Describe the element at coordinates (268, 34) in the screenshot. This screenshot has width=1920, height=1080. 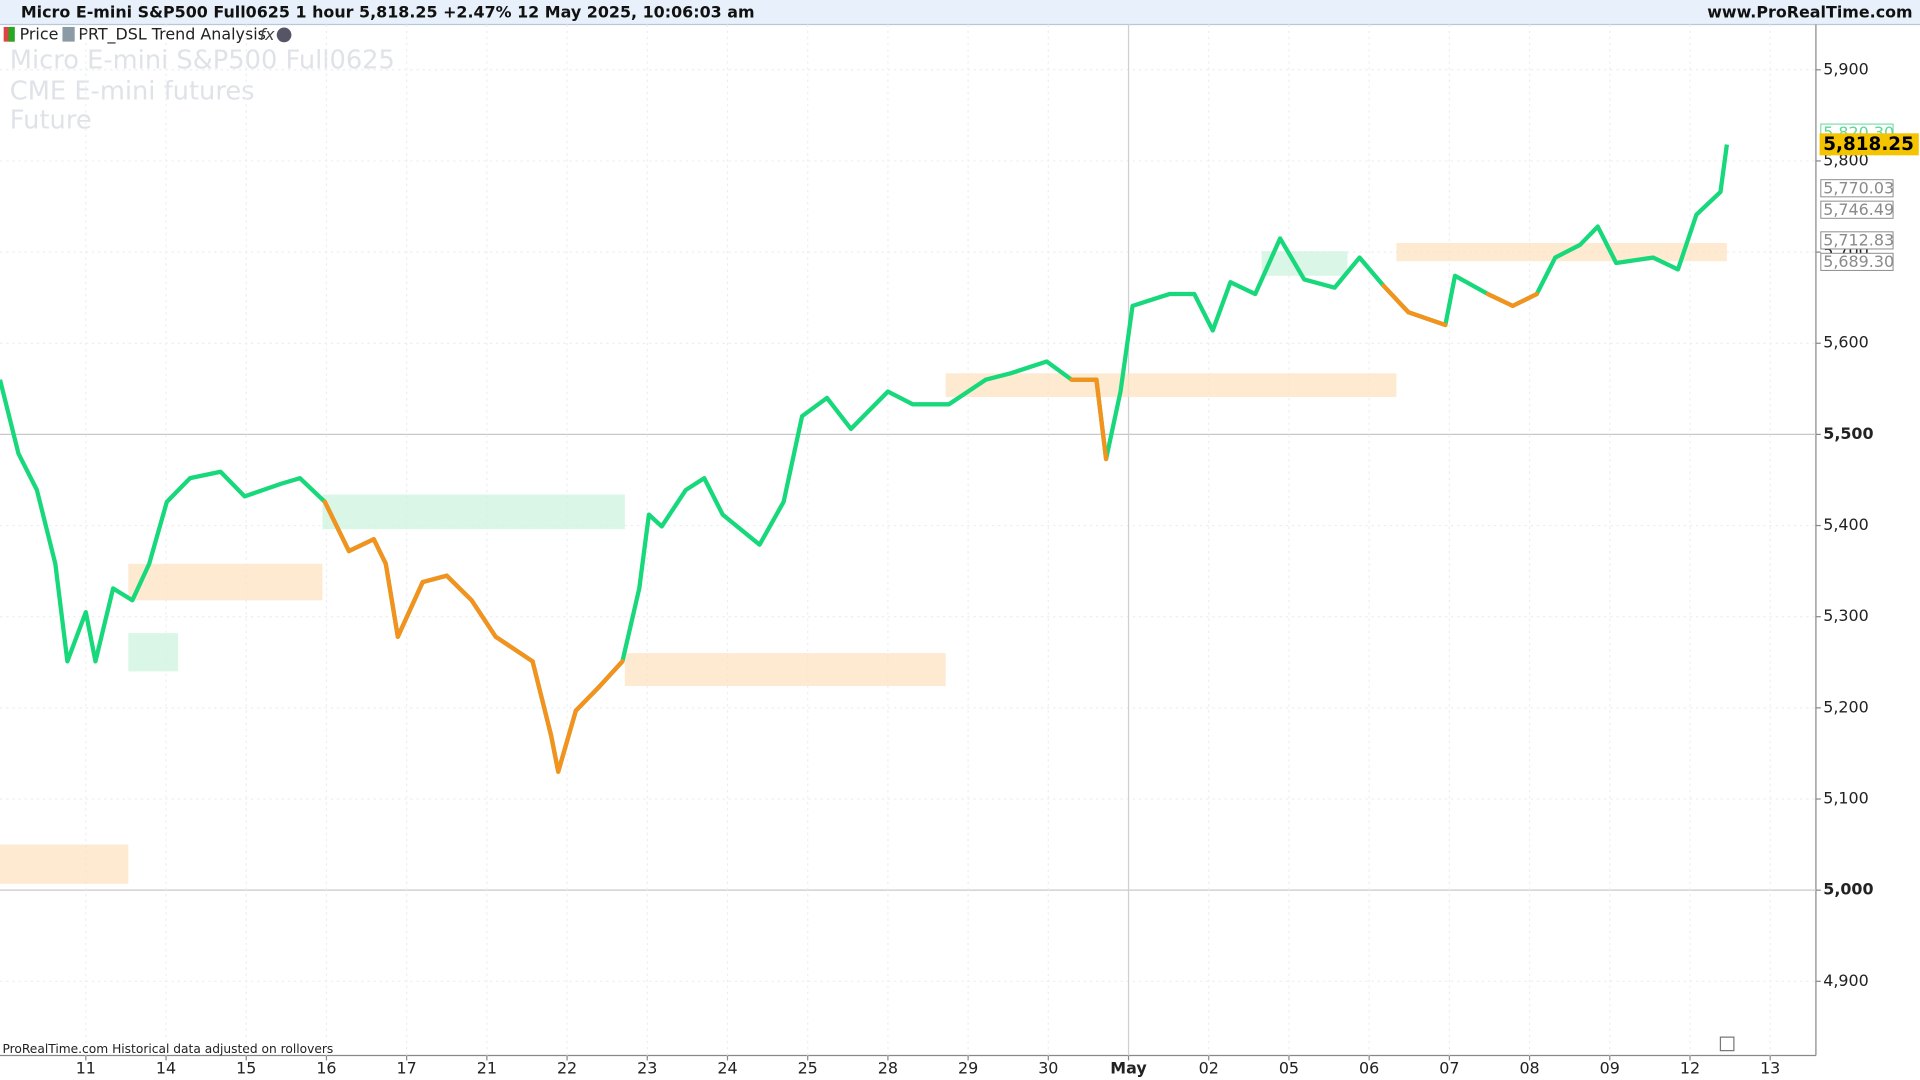
I see `fx-icon: fx` at that location.